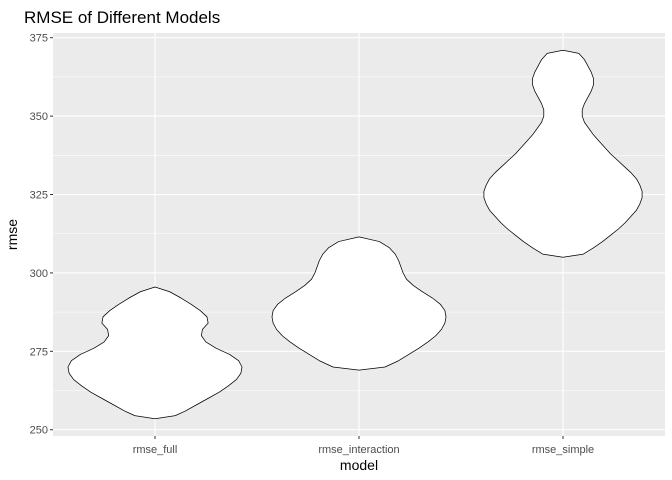 This screenshot has width=672, height=480. I want to click on y-tick-label: 375, so click(39, 39).